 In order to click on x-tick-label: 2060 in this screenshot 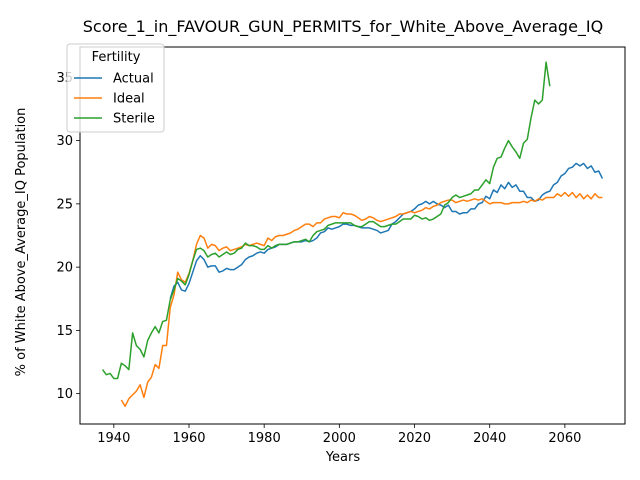, I will do `click(564, 438)`.